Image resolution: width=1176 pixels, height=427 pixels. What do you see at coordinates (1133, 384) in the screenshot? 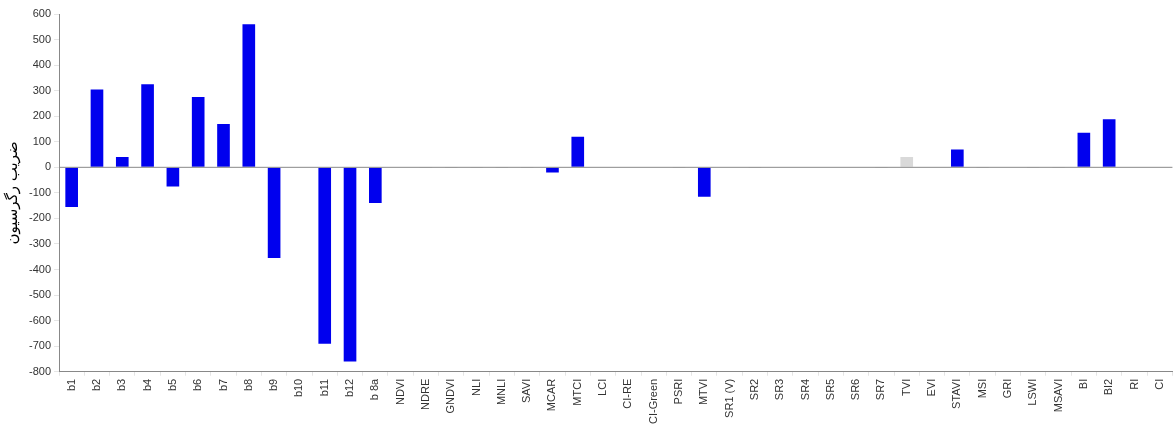
I see `x-tick-label: RI` at bounding box center [1133, 384].